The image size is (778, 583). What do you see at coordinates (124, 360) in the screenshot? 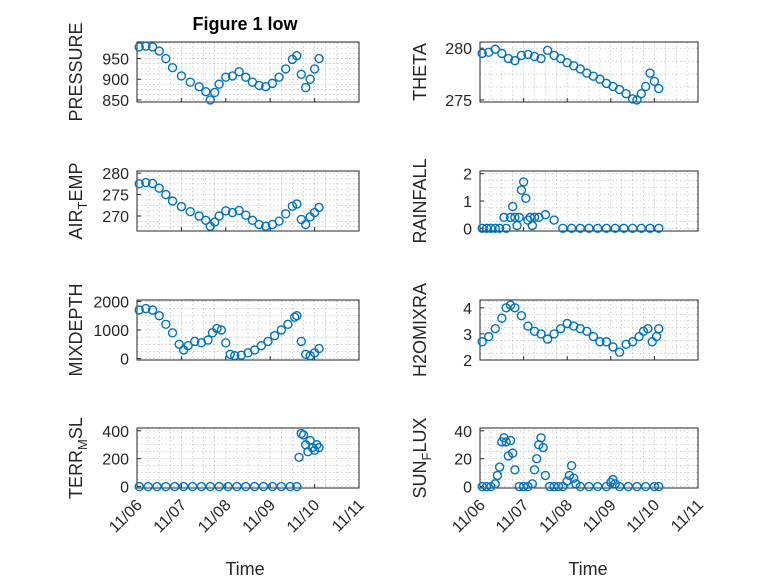
I see `y-tick-label: 0` at bounding box center [124, 360].